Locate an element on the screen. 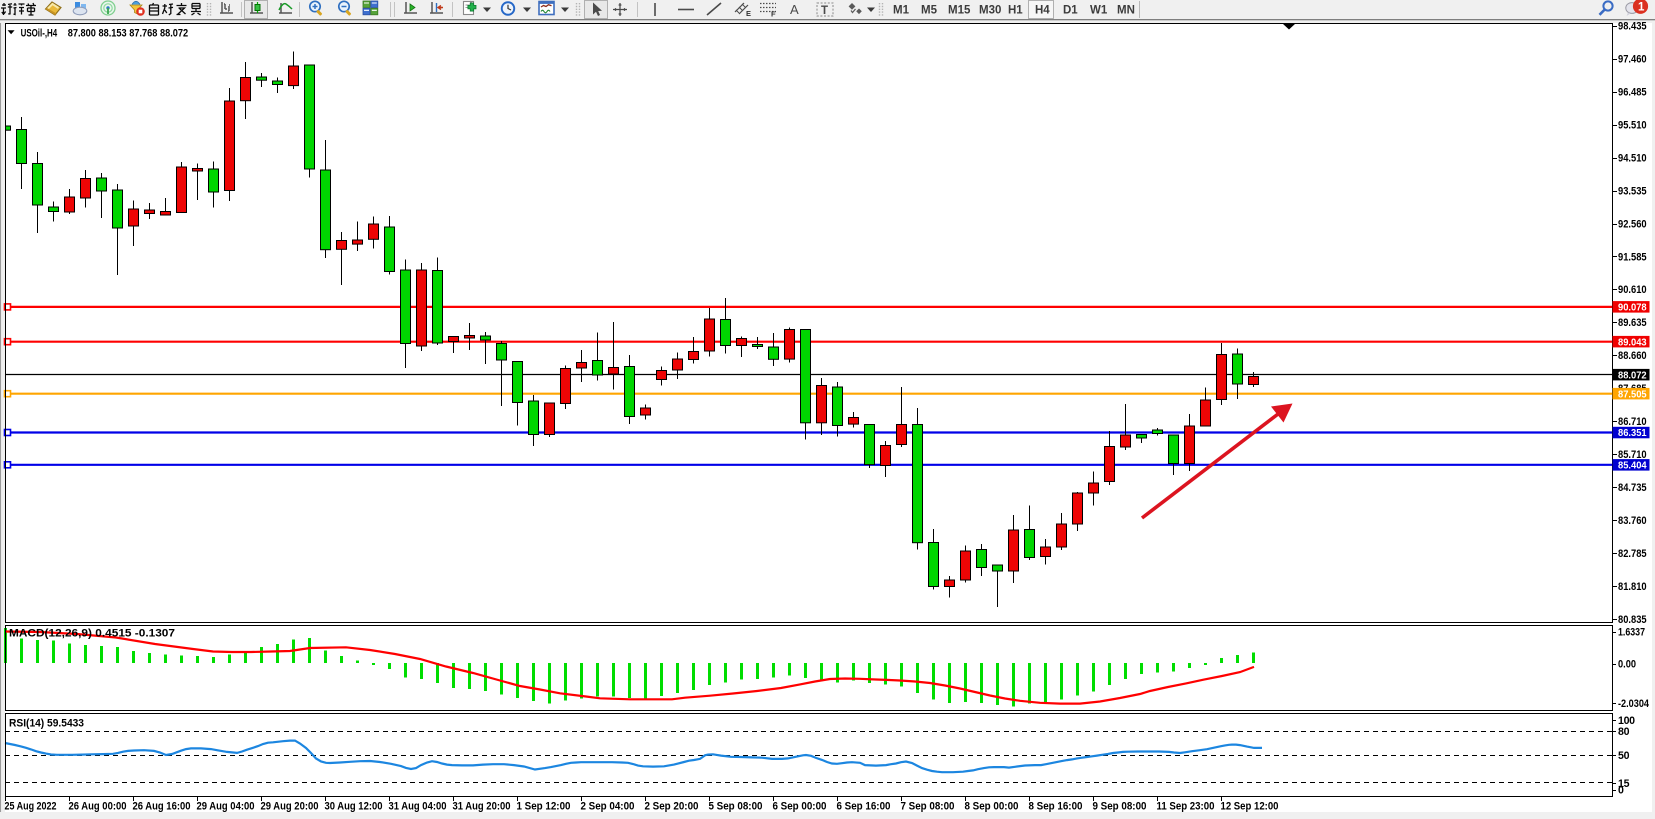  svg-text: 31 Aug 04:00 is located at coordinates (418, 807).